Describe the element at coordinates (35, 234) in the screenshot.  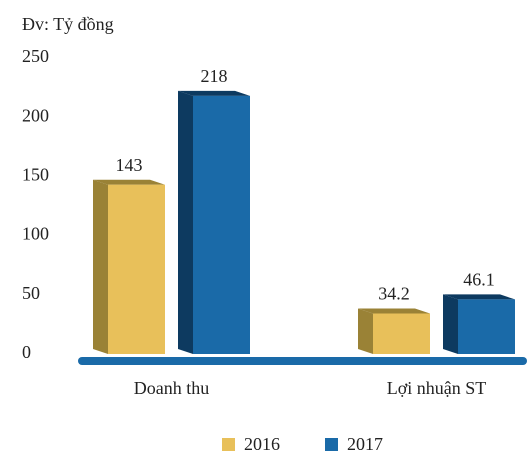
I see `y-tick-label: 100` at that location.